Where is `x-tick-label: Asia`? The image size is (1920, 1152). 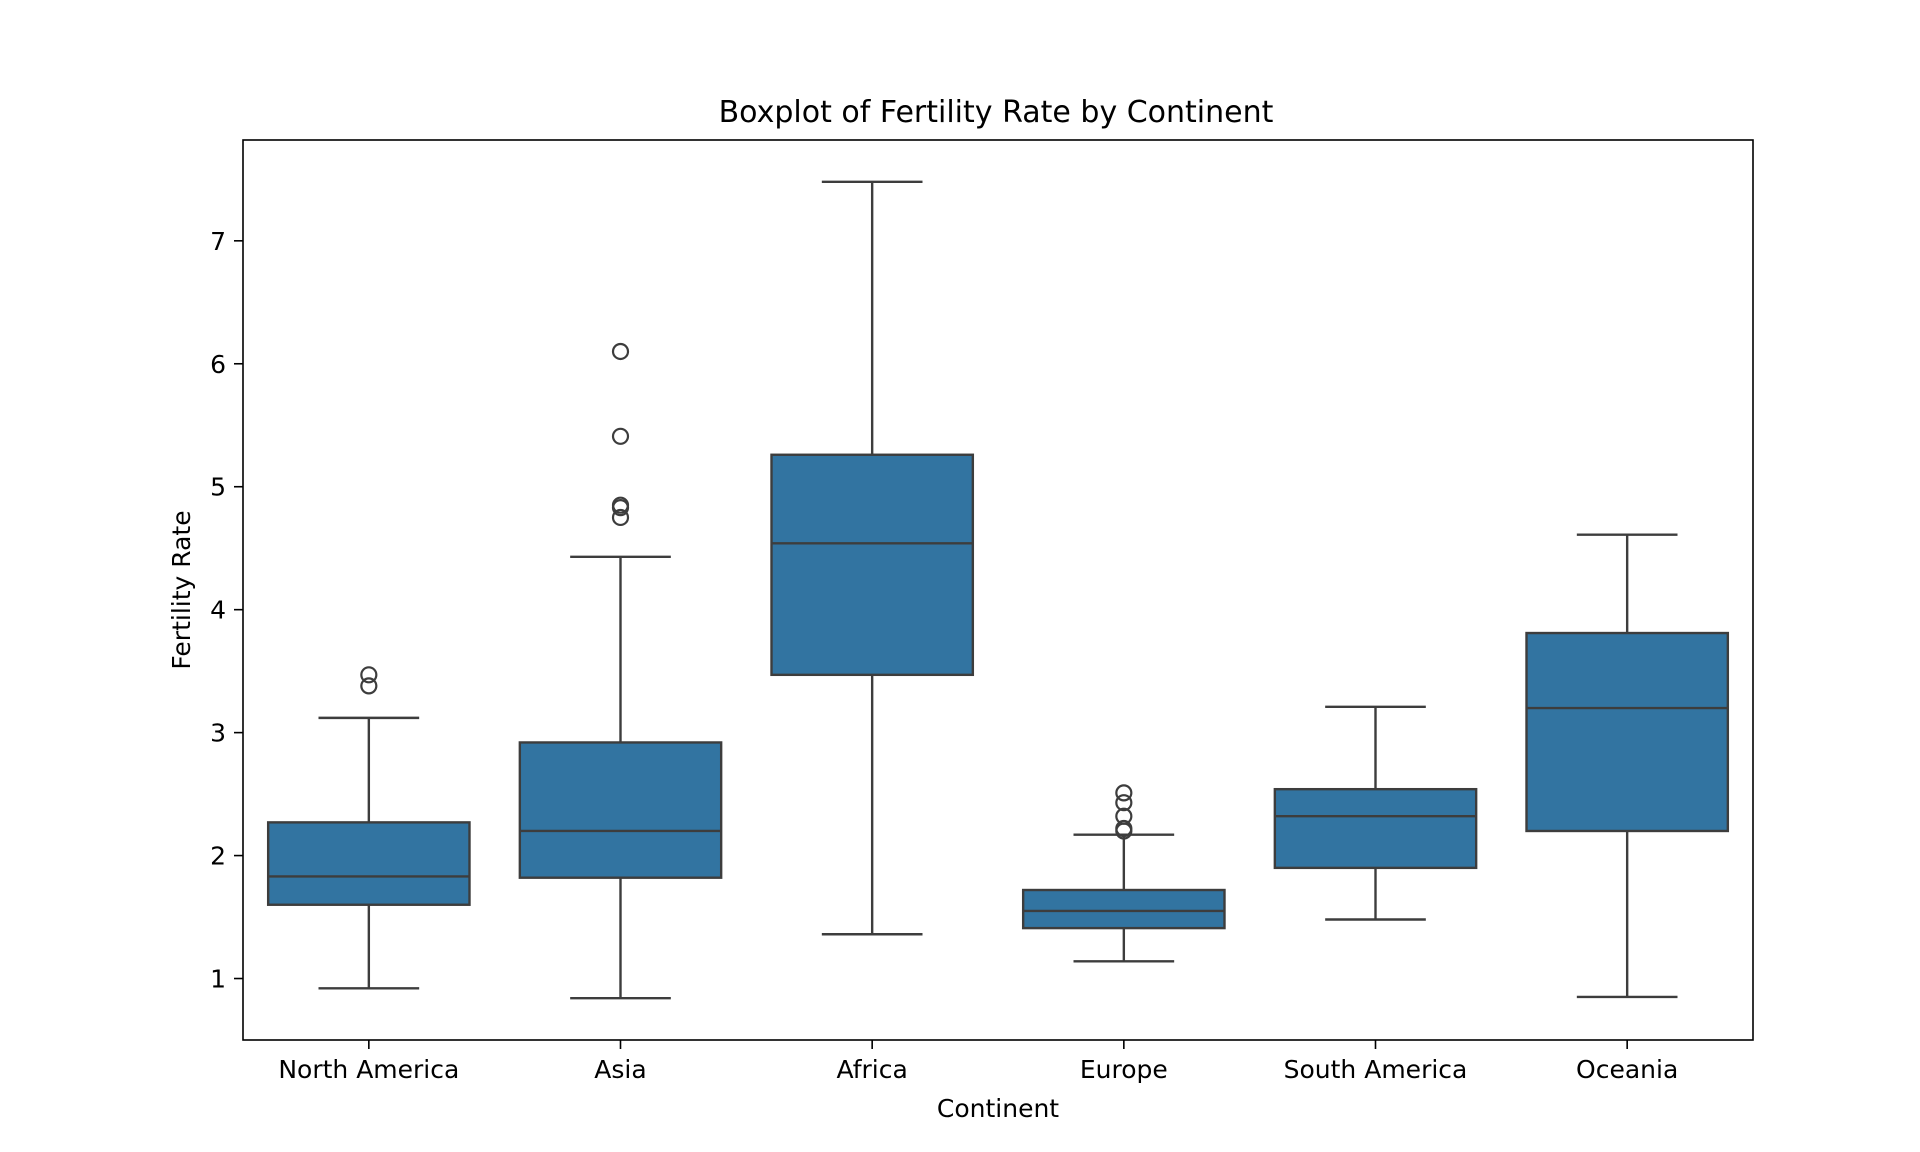
x-tick-label: Asia is located at coordinates (620, 1069).